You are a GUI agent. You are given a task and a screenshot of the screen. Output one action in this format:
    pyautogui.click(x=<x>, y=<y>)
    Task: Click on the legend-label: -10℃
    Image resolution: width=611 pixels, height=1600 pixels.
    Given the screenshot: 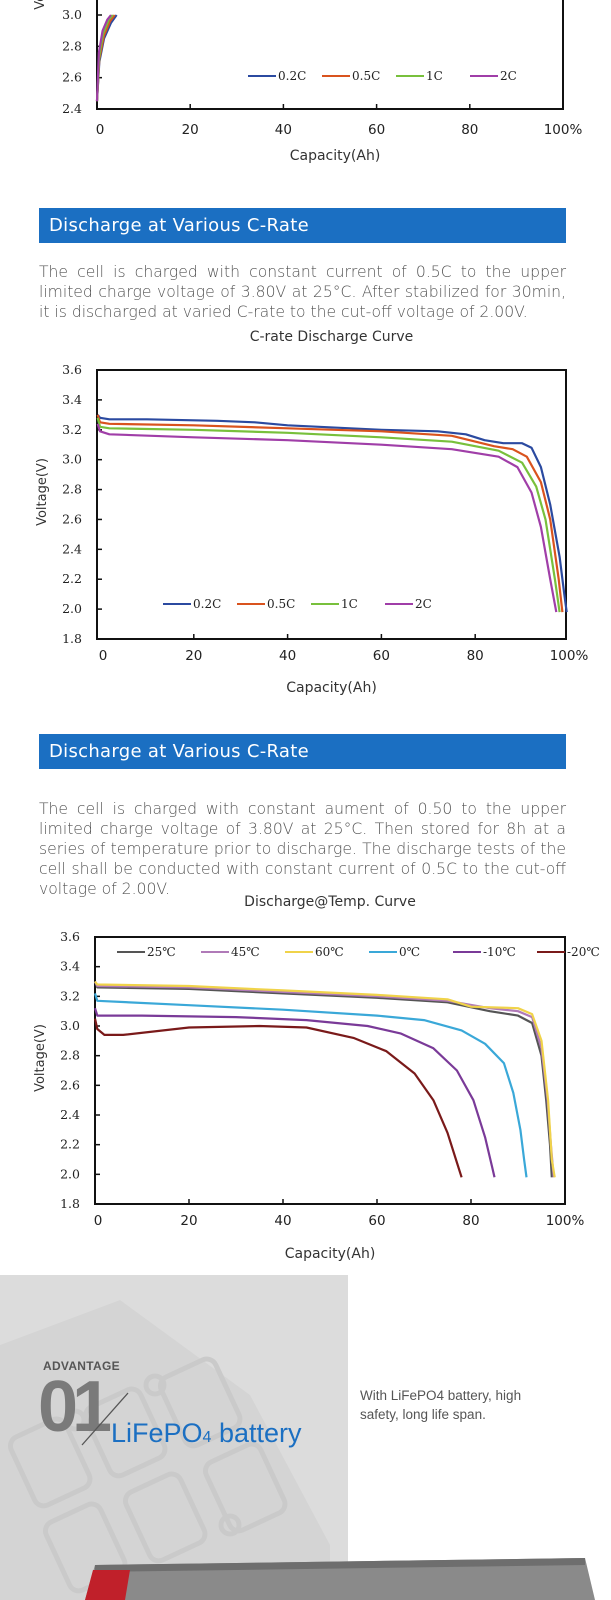 What is the action you would take?
    pyautogui.click(x=499, y=952)
    